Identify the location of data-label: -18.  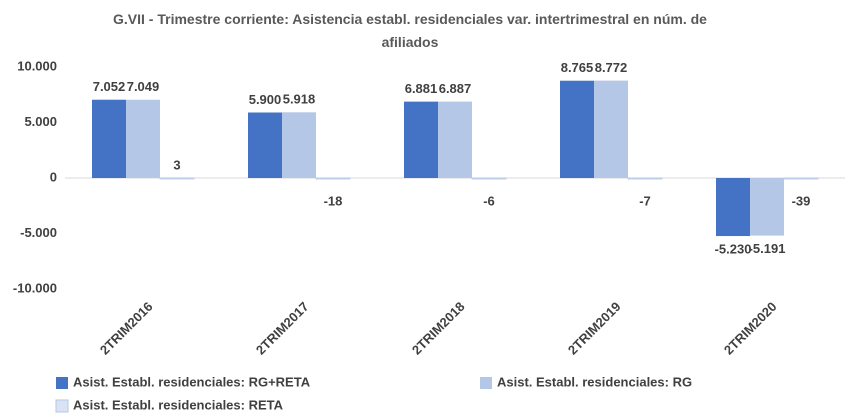
(333, 200).